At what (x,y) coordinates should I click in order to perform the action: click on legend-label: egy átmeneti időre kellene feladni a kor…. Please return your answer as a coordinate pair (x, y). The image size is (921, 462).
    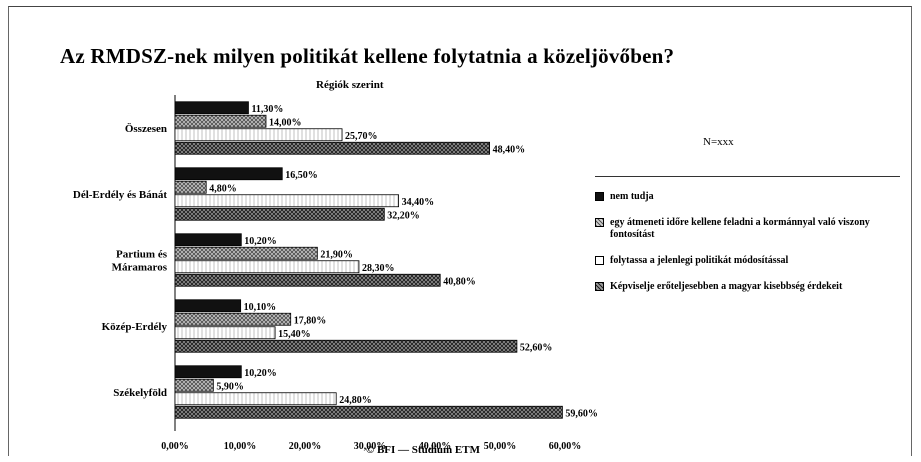
    Looking at the image, I should click on (740, 228).